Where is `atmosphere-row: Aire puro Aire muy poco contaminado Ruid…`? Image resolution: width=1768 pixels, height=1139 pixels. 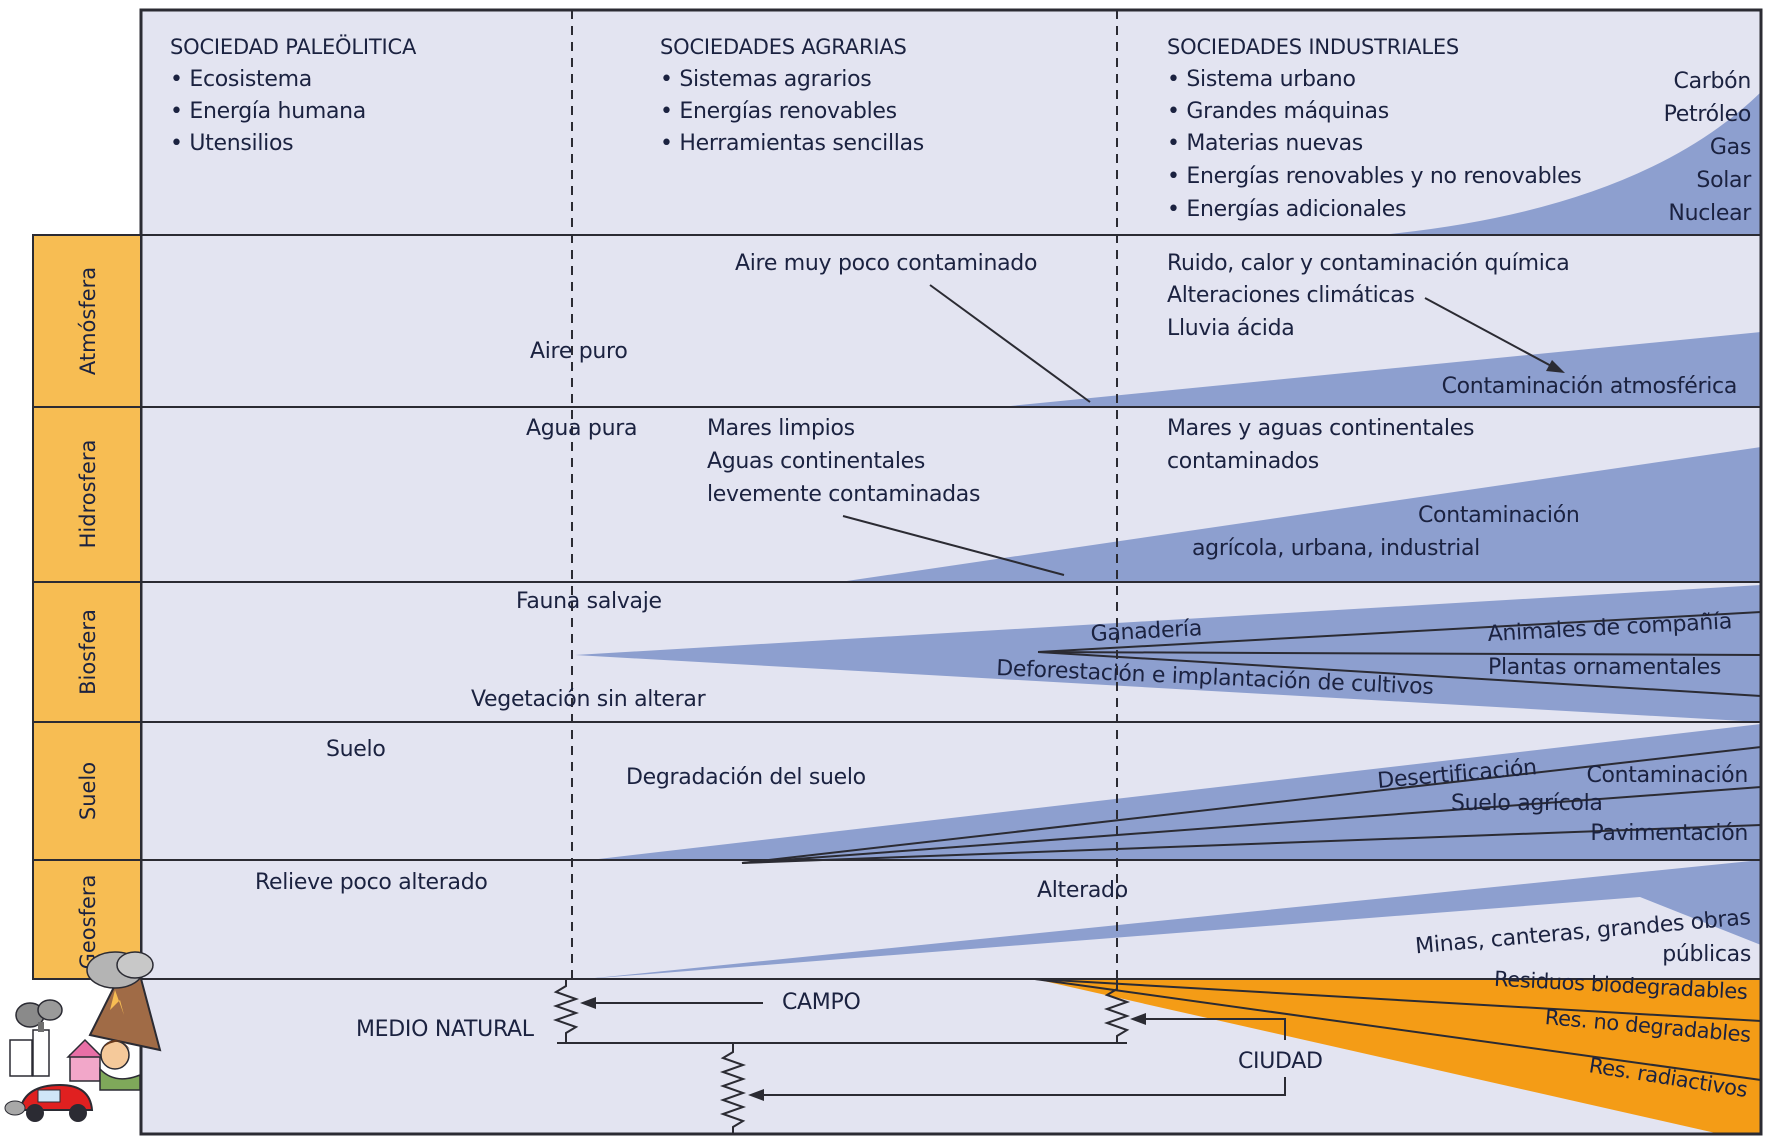 atmosphere-row: Aire puro Aire muy poco contaminado Ruid… is located at coordinates (1133, 327).